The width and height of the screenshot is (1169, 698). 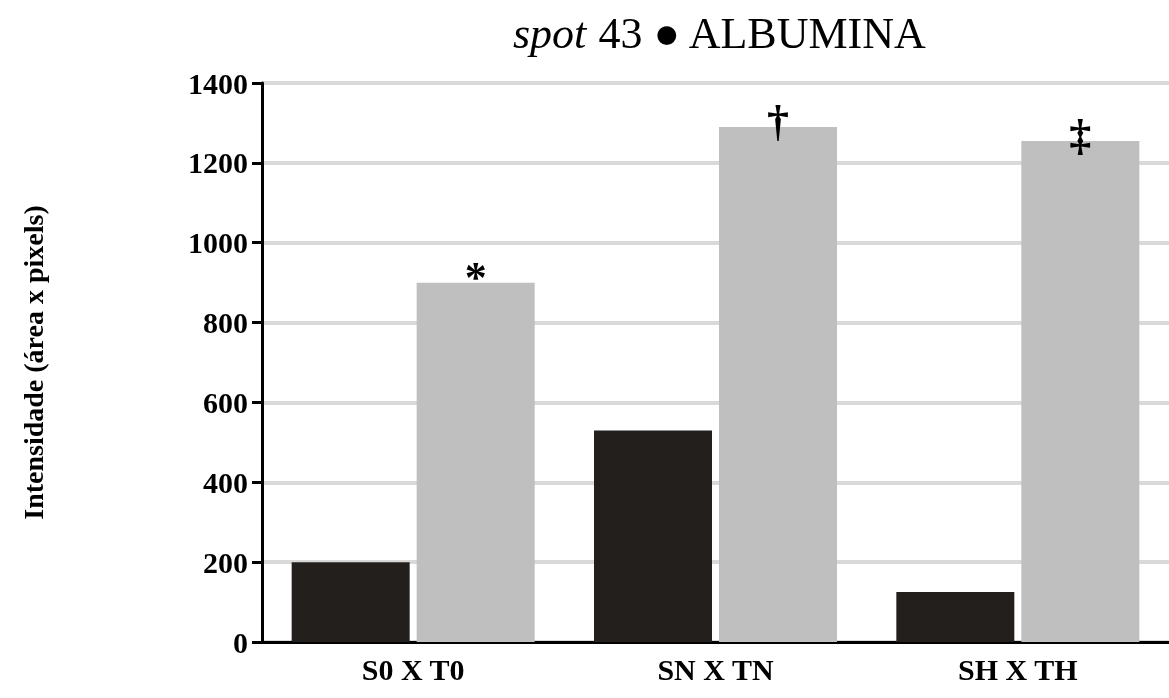 What do you see at coordinates (715, 669) in the screenshot?
I see `x-tick-label: SN X TN` at bounding box center [715, 669].